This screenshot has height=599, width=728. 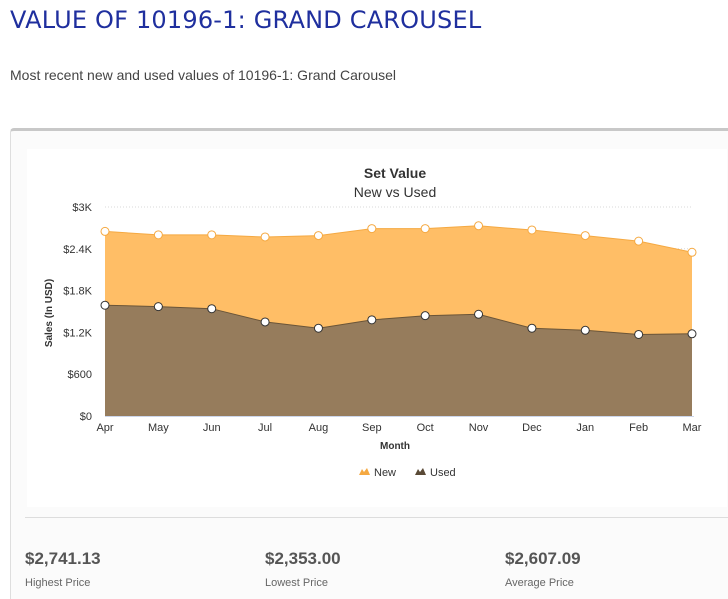 What do you see at coordinates (638, 428) in the screenshot?
I see `x-tick-label: Feb` at bounding box center [638, 428].